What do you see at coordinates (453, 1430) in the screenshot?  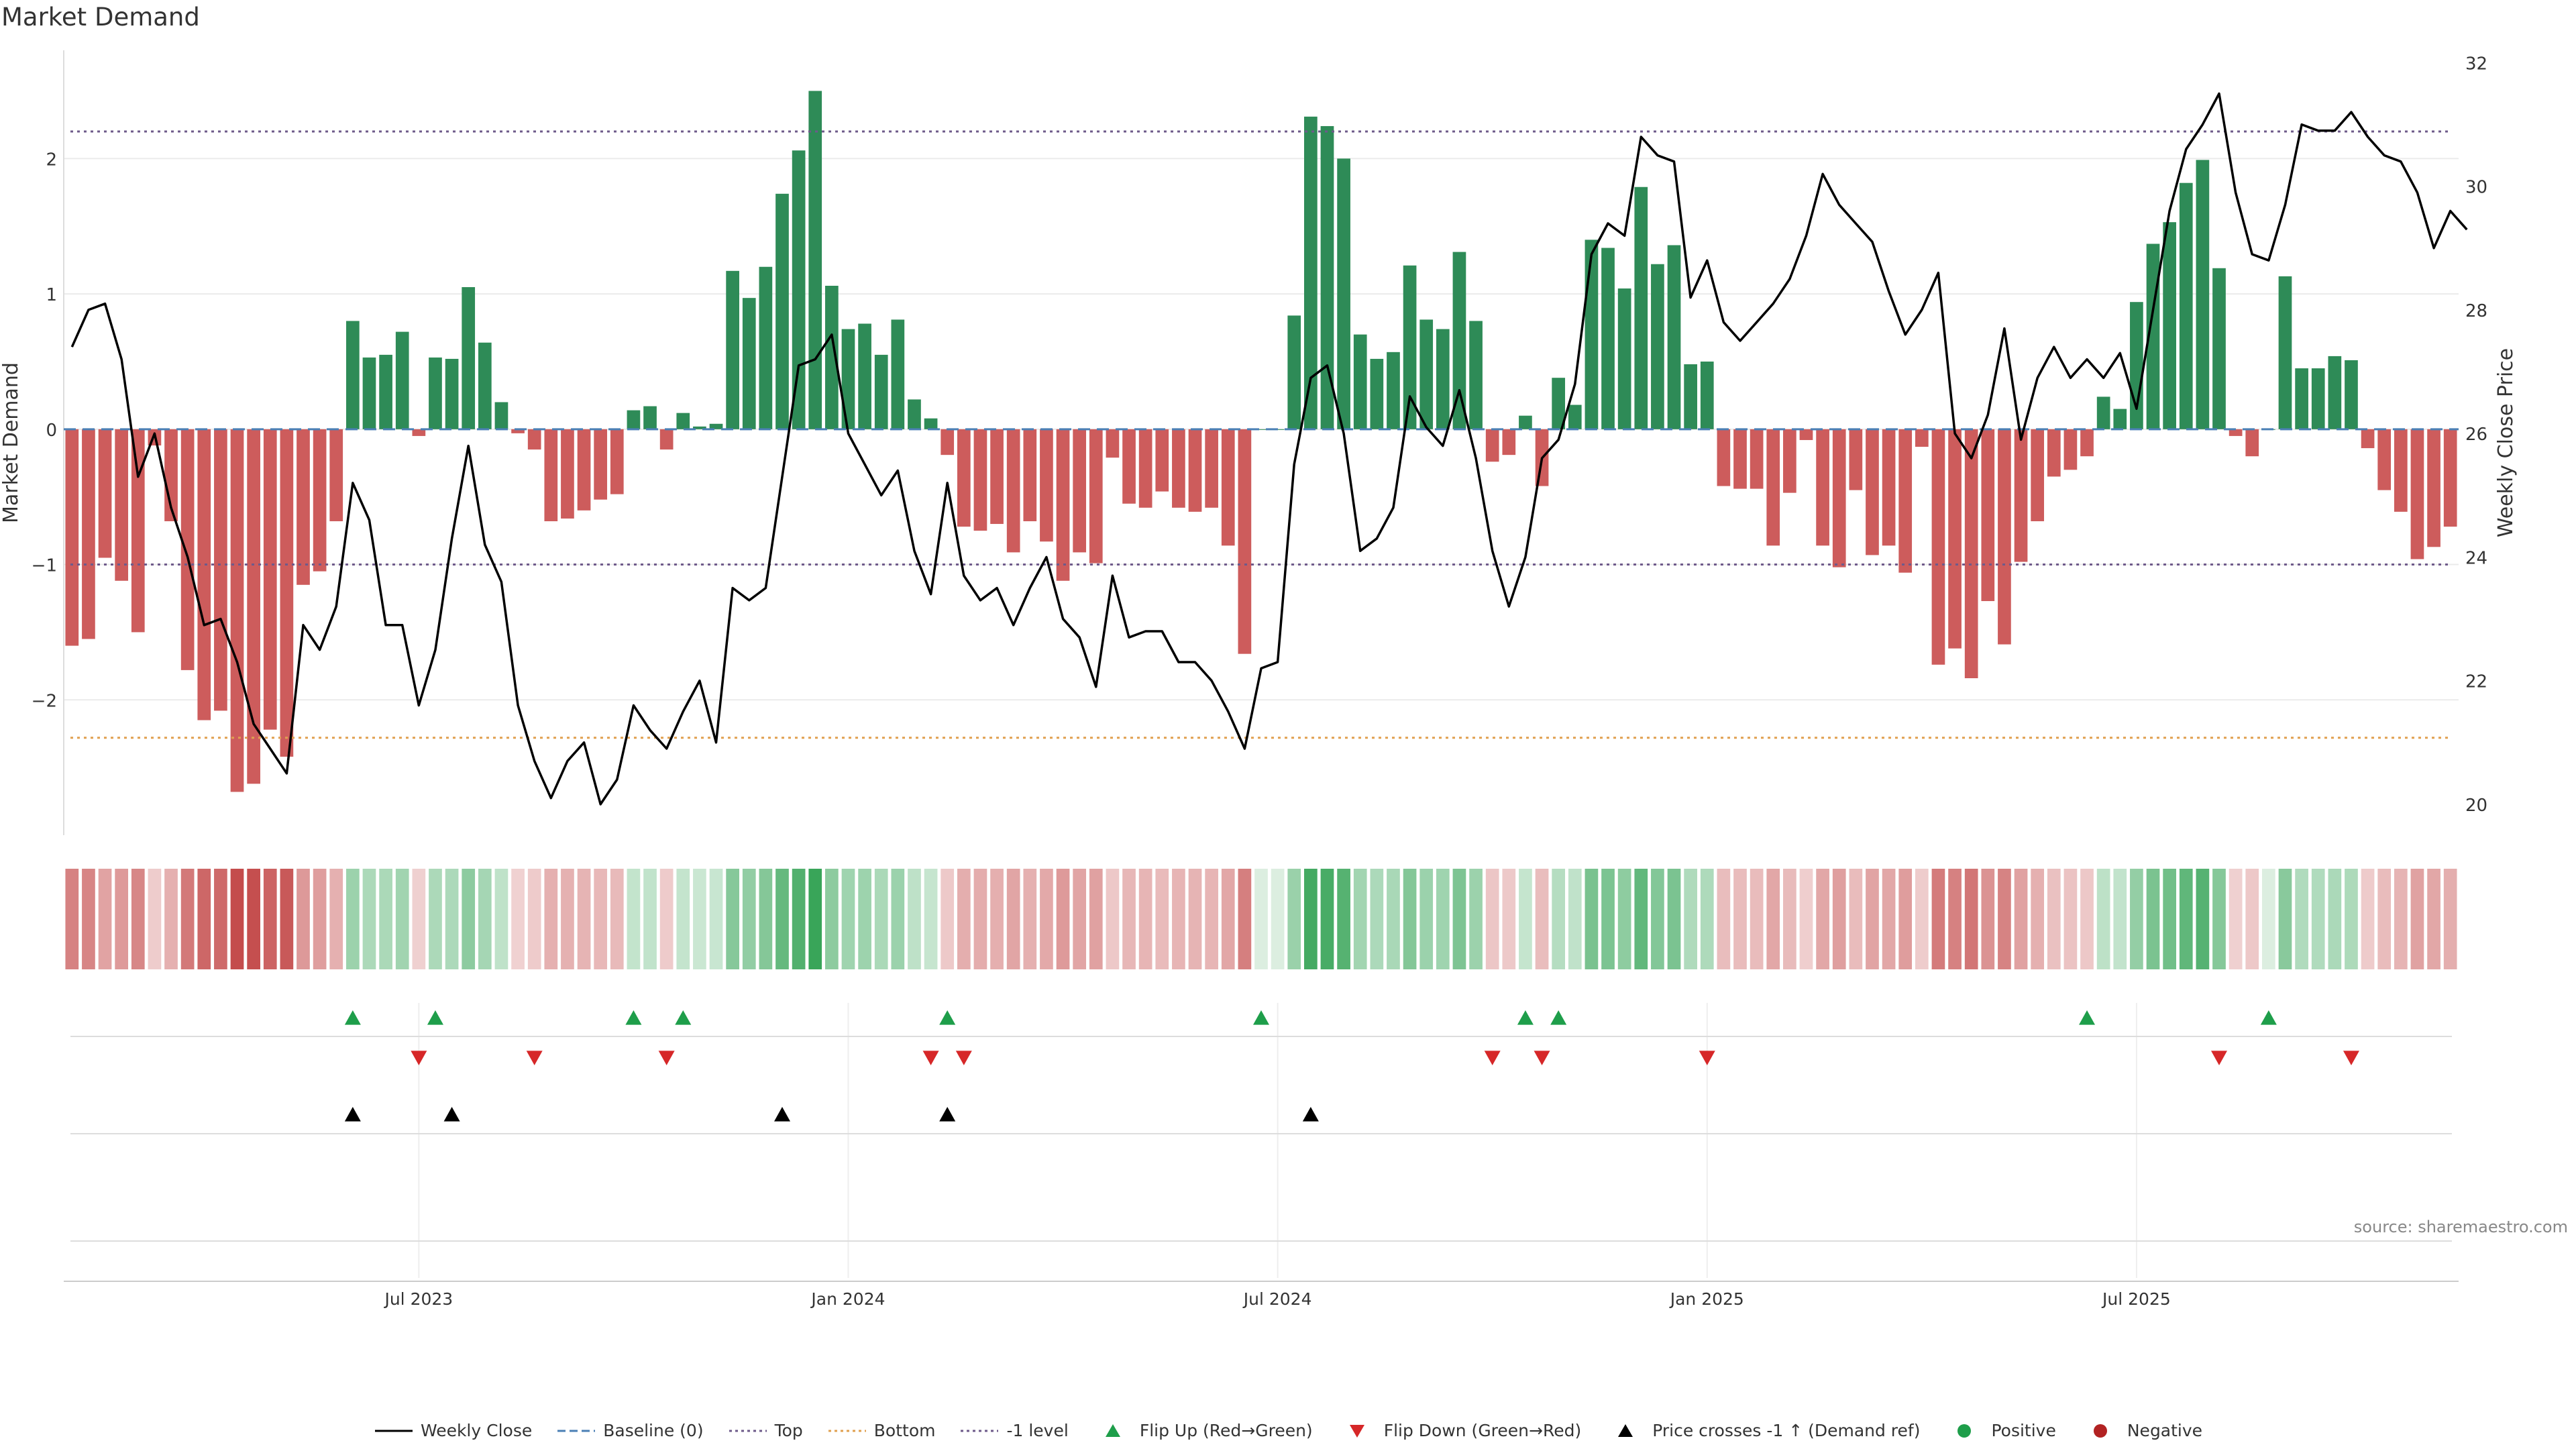 I see `legend-item: Weekly Close` at bounding box center [453, 1430].